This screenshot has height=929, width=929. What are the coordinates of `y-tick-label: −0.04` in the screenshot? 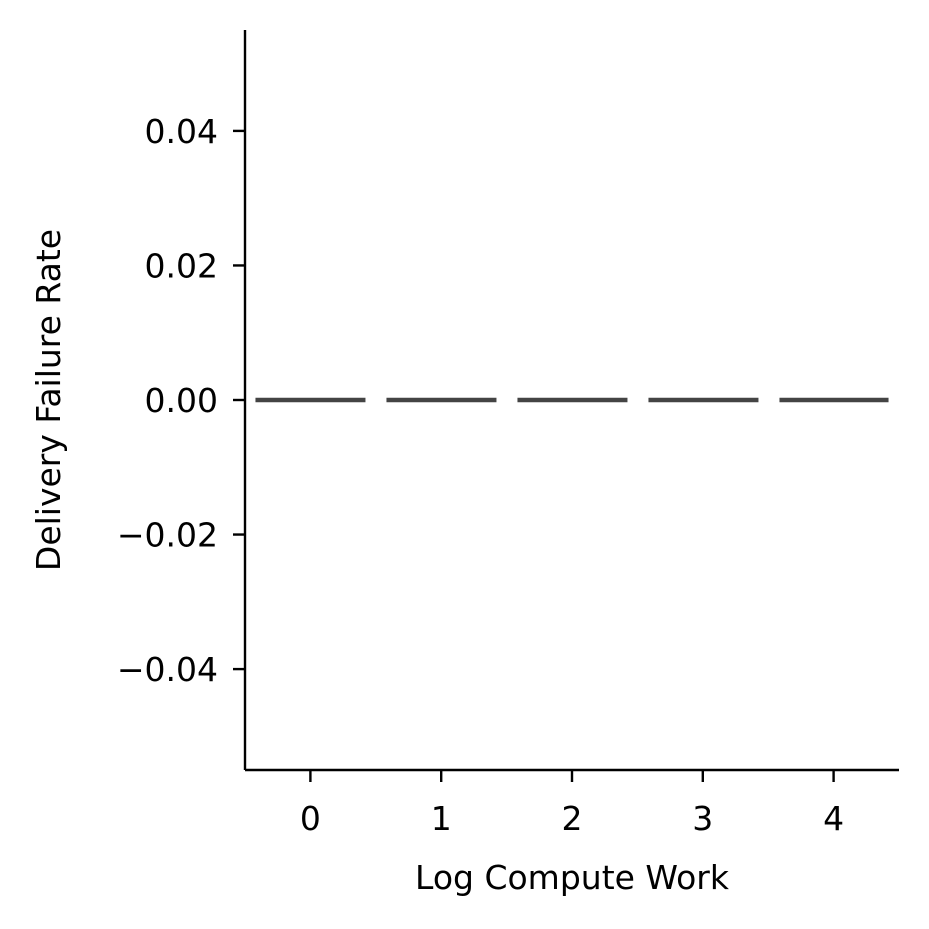 It's located at (167, 669).